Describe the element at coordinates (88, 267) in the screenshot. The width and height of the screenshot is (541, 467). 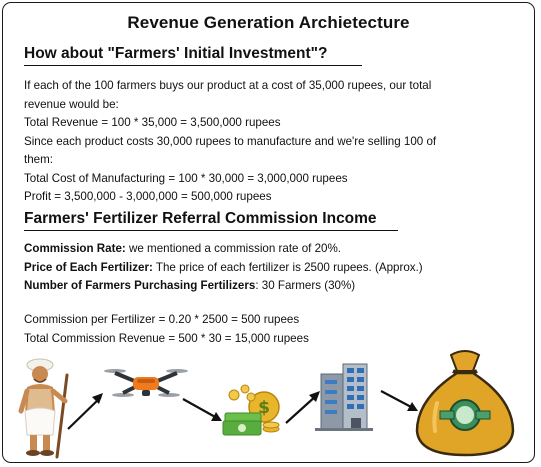
I see `commission-fact-label: Price of Each Fertilizer:` at that location.